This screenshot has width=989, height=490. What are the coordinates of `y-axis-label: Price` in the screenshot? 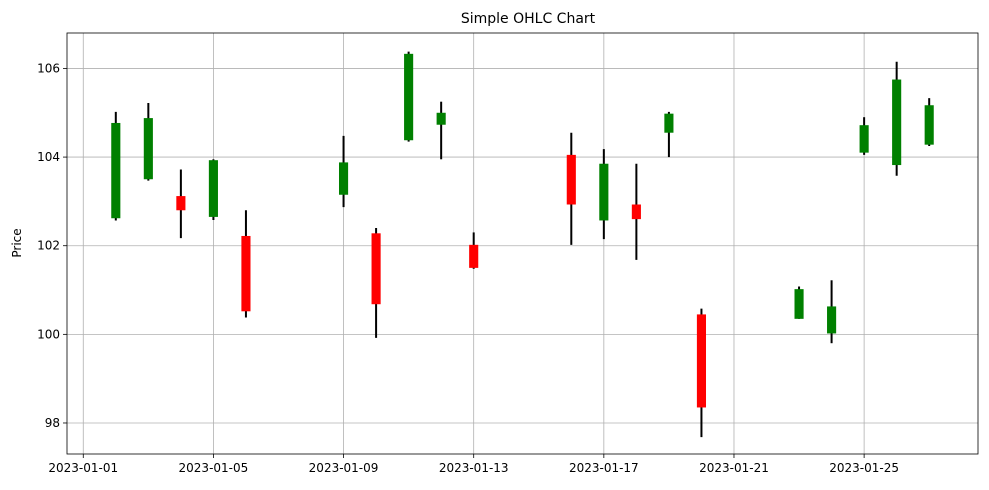 It's located at (17, 242).